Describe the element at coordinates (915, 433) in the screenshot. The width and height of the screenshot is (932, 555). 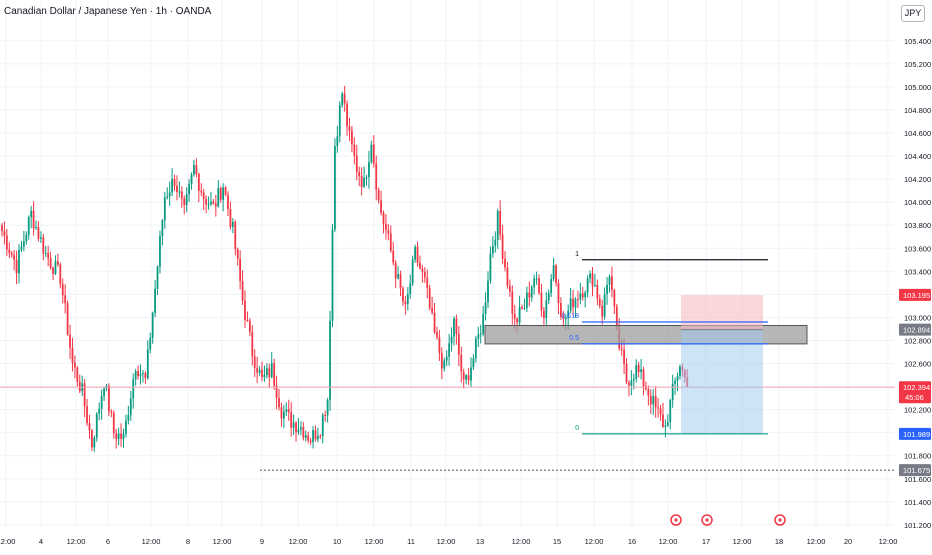
I see `price-tag-target` at that location.